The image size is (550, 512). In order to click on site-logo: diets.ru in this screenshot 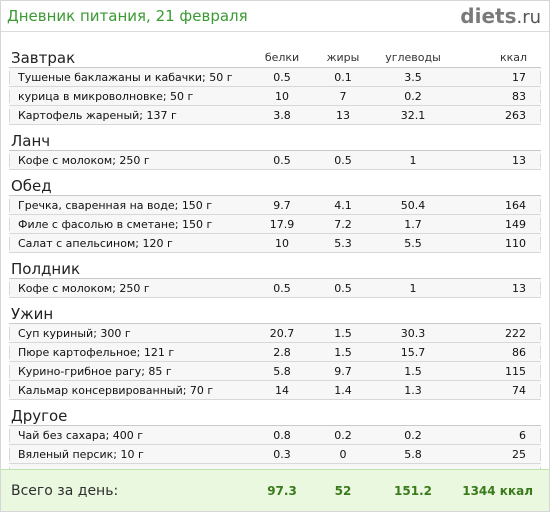, I will do `click(500, 16)`.